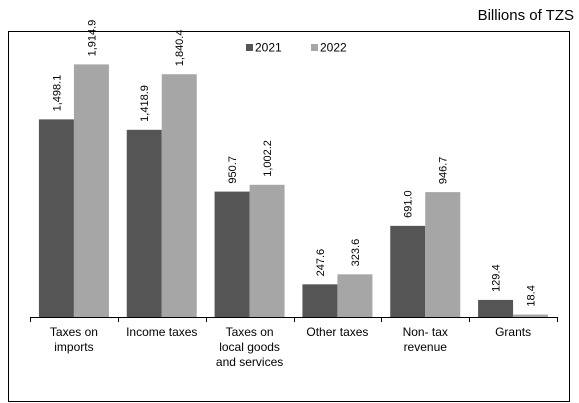 This screenshot has height=403, width=579. I want to click on category-label-4-line-0: Non- tax, so click(425, 332).